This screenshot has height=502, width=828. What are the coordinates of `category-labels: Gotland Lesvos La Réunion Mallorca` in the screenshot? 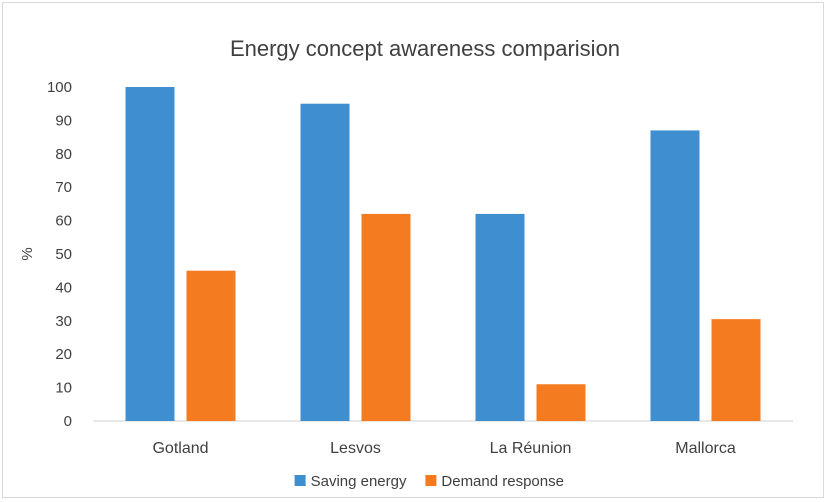 It's located at (443, 448).